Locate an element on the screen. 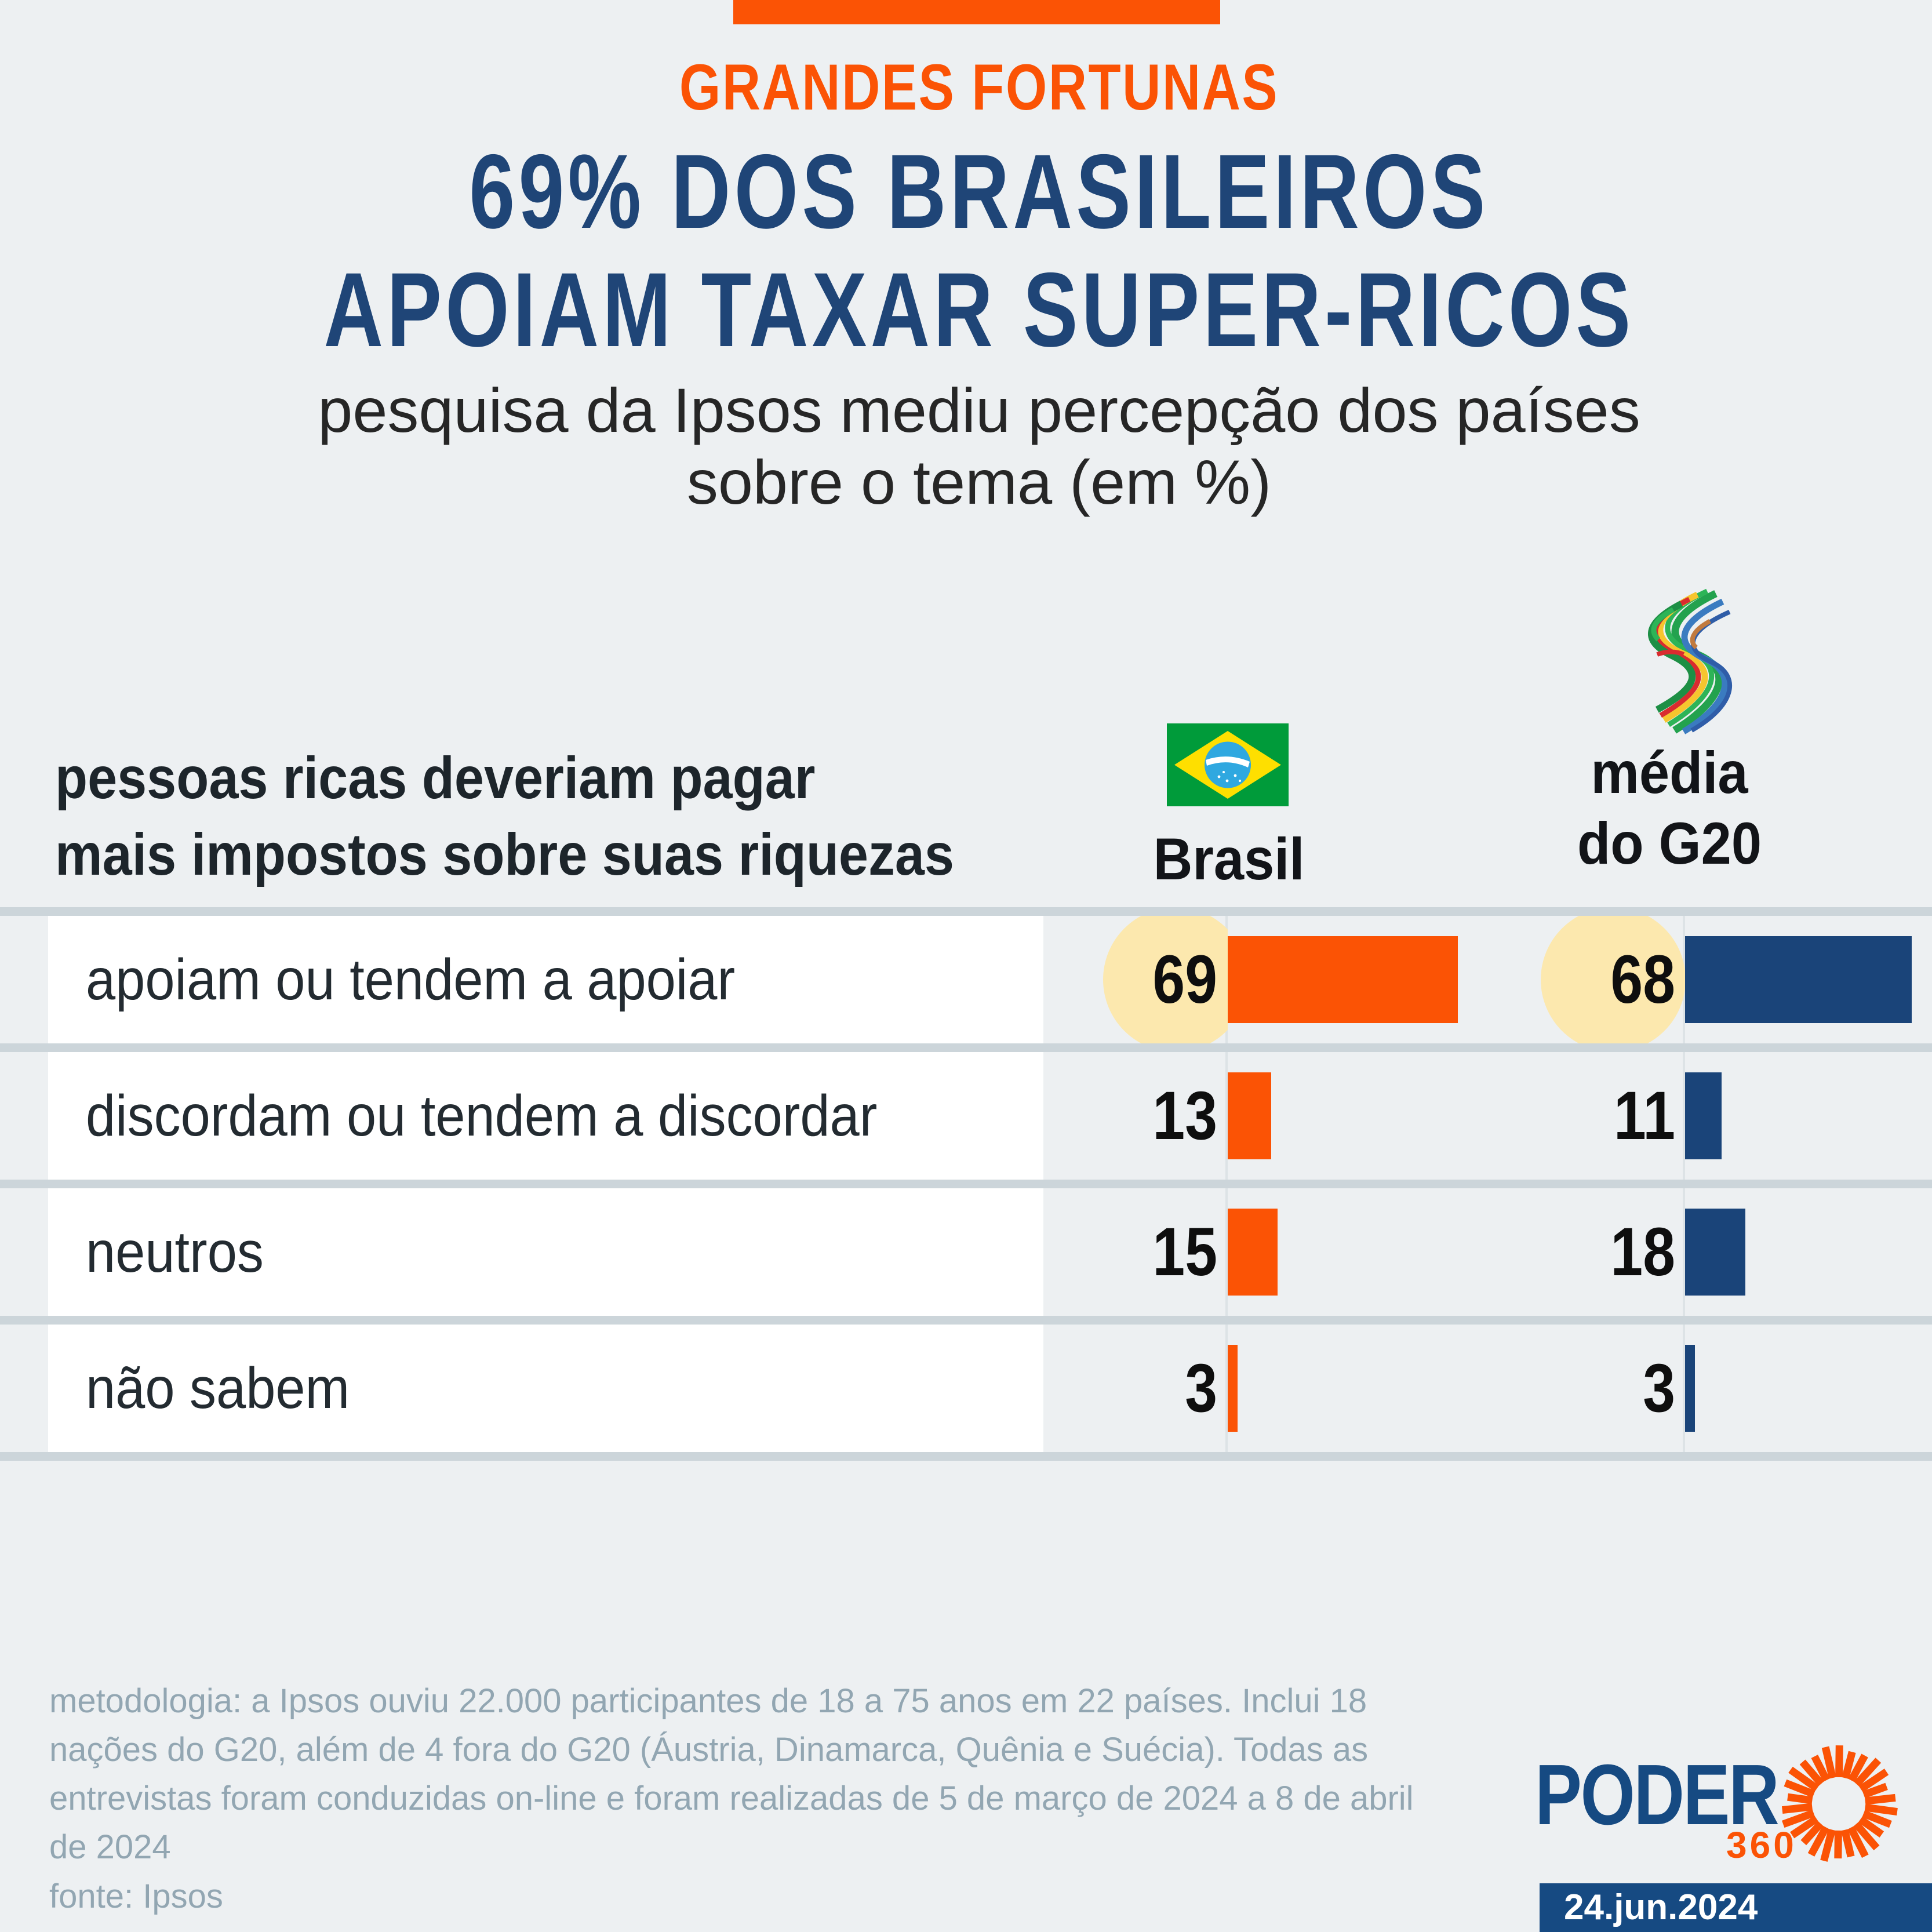 The image size is (1932, 1932). row-label: não sabem is located at coordinates (218, 1388).